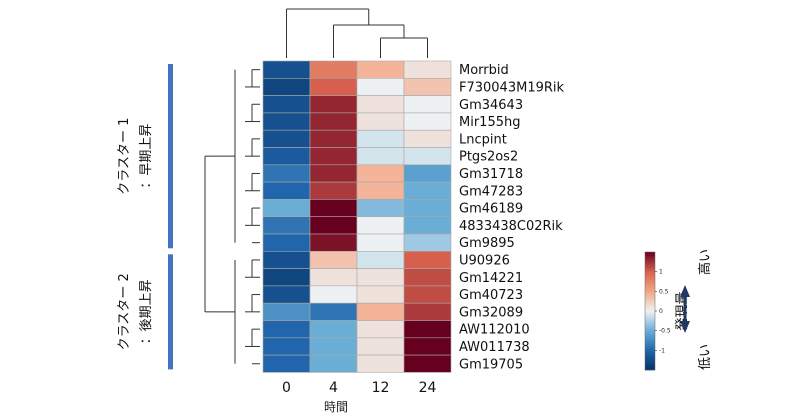 The width and height of the screenshot is (800, 420). I want to click on x-tick-label: 24, so click(428, 388).